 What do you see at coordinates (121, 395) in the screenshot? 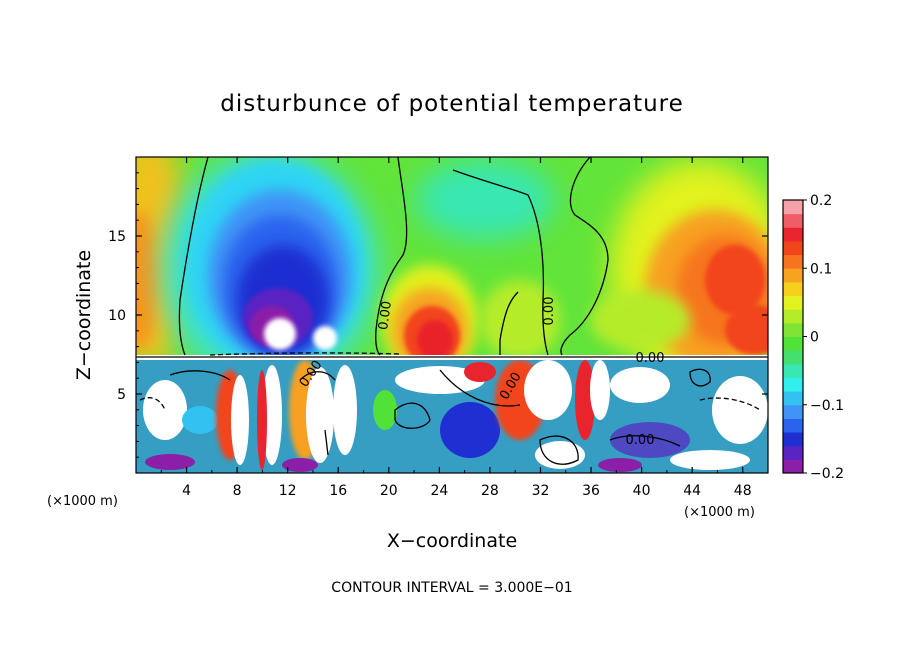
I see `y-tick-label: 5` at bounding box center [121, 395].